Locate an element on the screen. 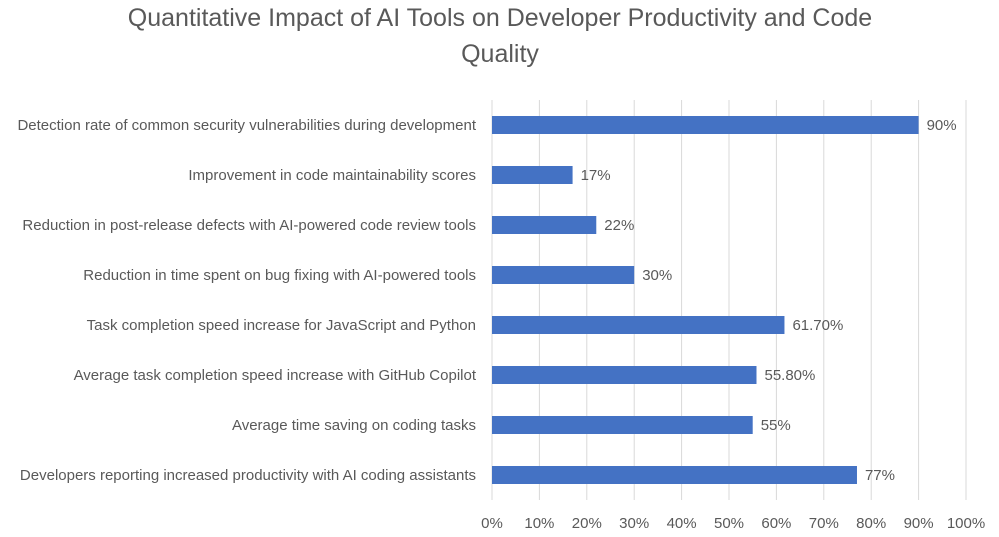  x-tick-label: 40% is located at coordinates (682, 523).